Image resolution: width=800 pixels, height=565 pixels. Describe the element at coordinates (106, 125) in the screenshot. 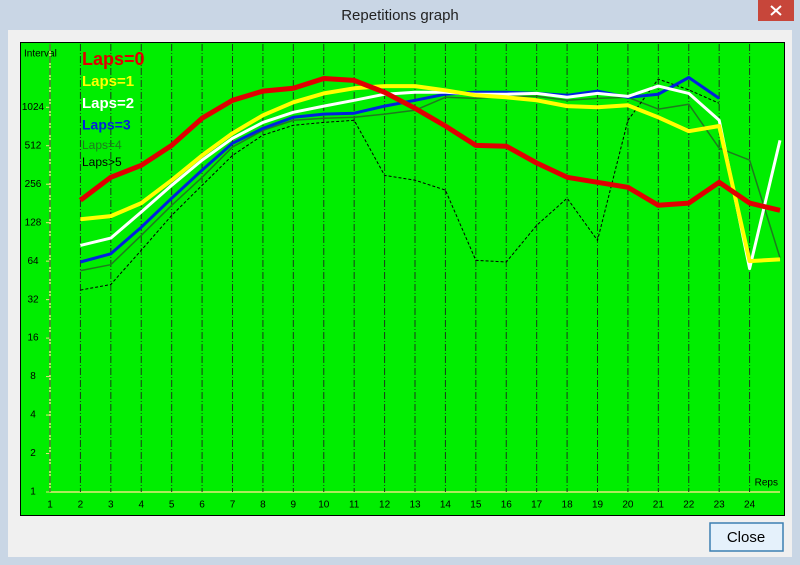

I see `legend-entry: Laps=3` at that location.